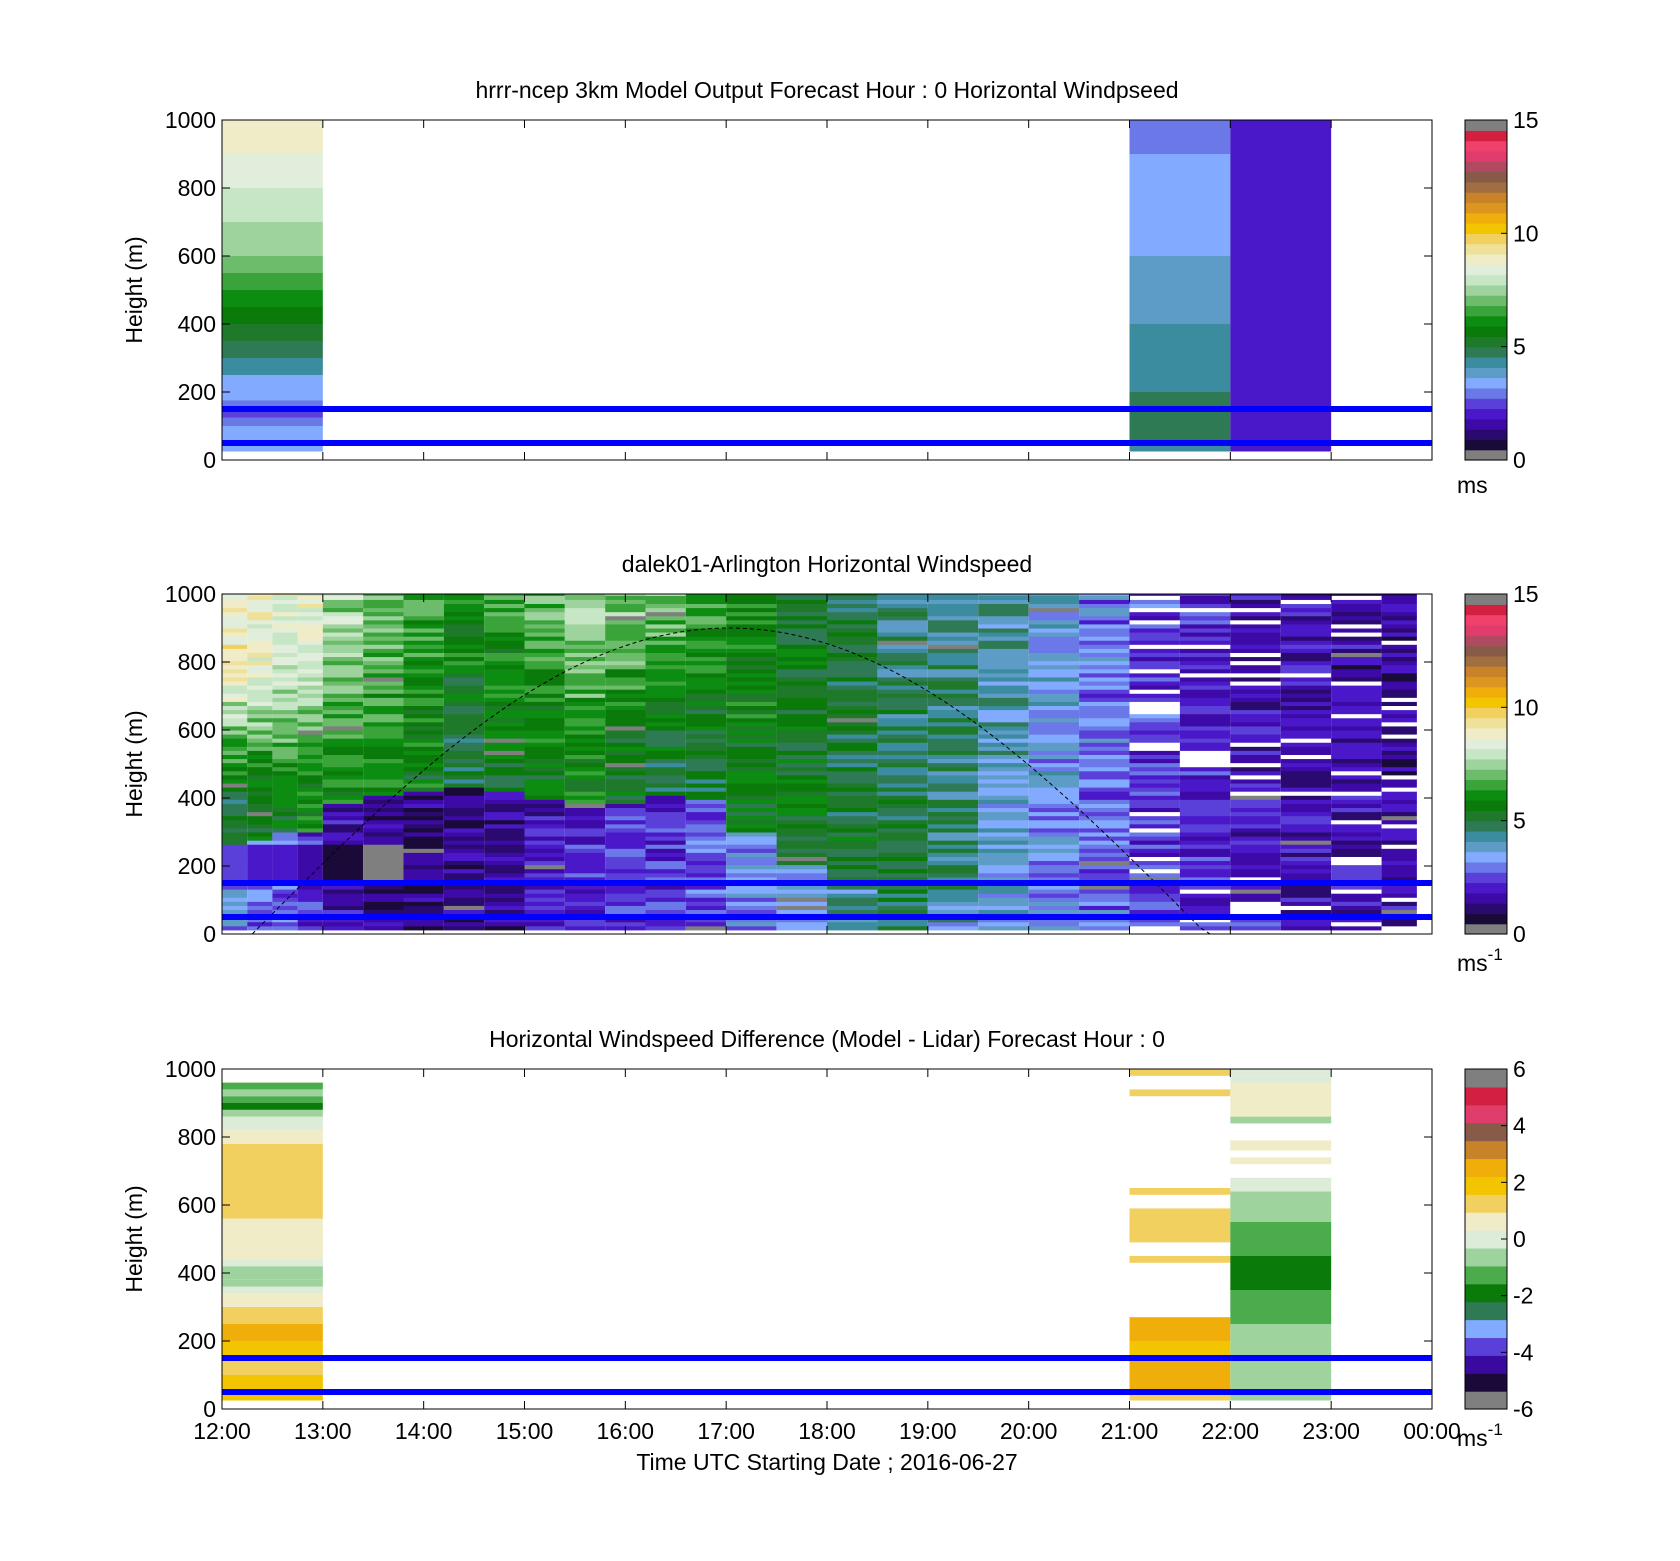  What do you see at coordinates (1526, 233) in the screenshot?
I see `colorbar-tick-label: 10` at bounding box center [1526, 233].